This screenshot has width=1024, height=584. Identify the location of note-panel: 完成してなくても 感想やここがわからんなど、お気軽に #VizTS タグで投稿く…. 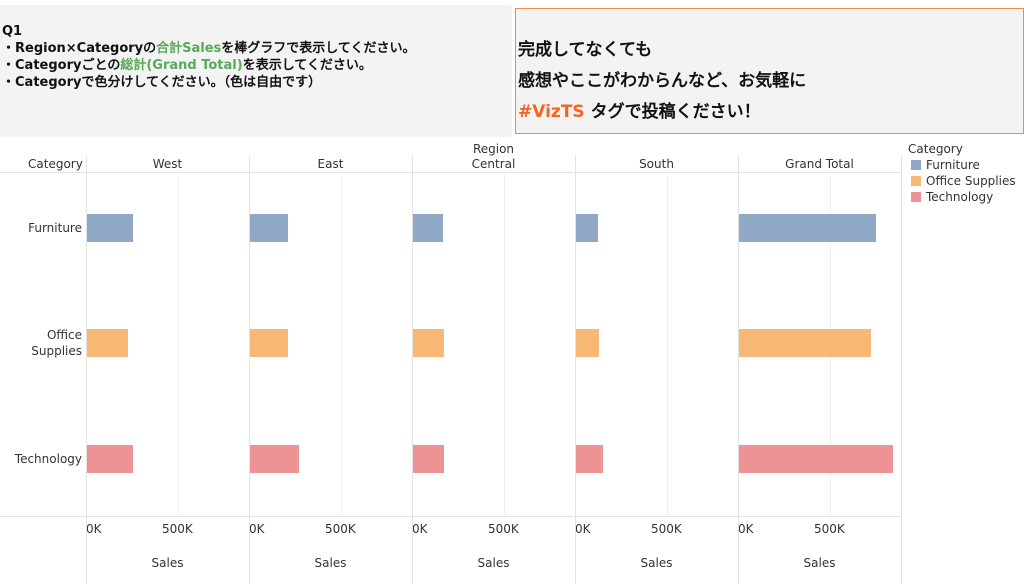
(769, 71).